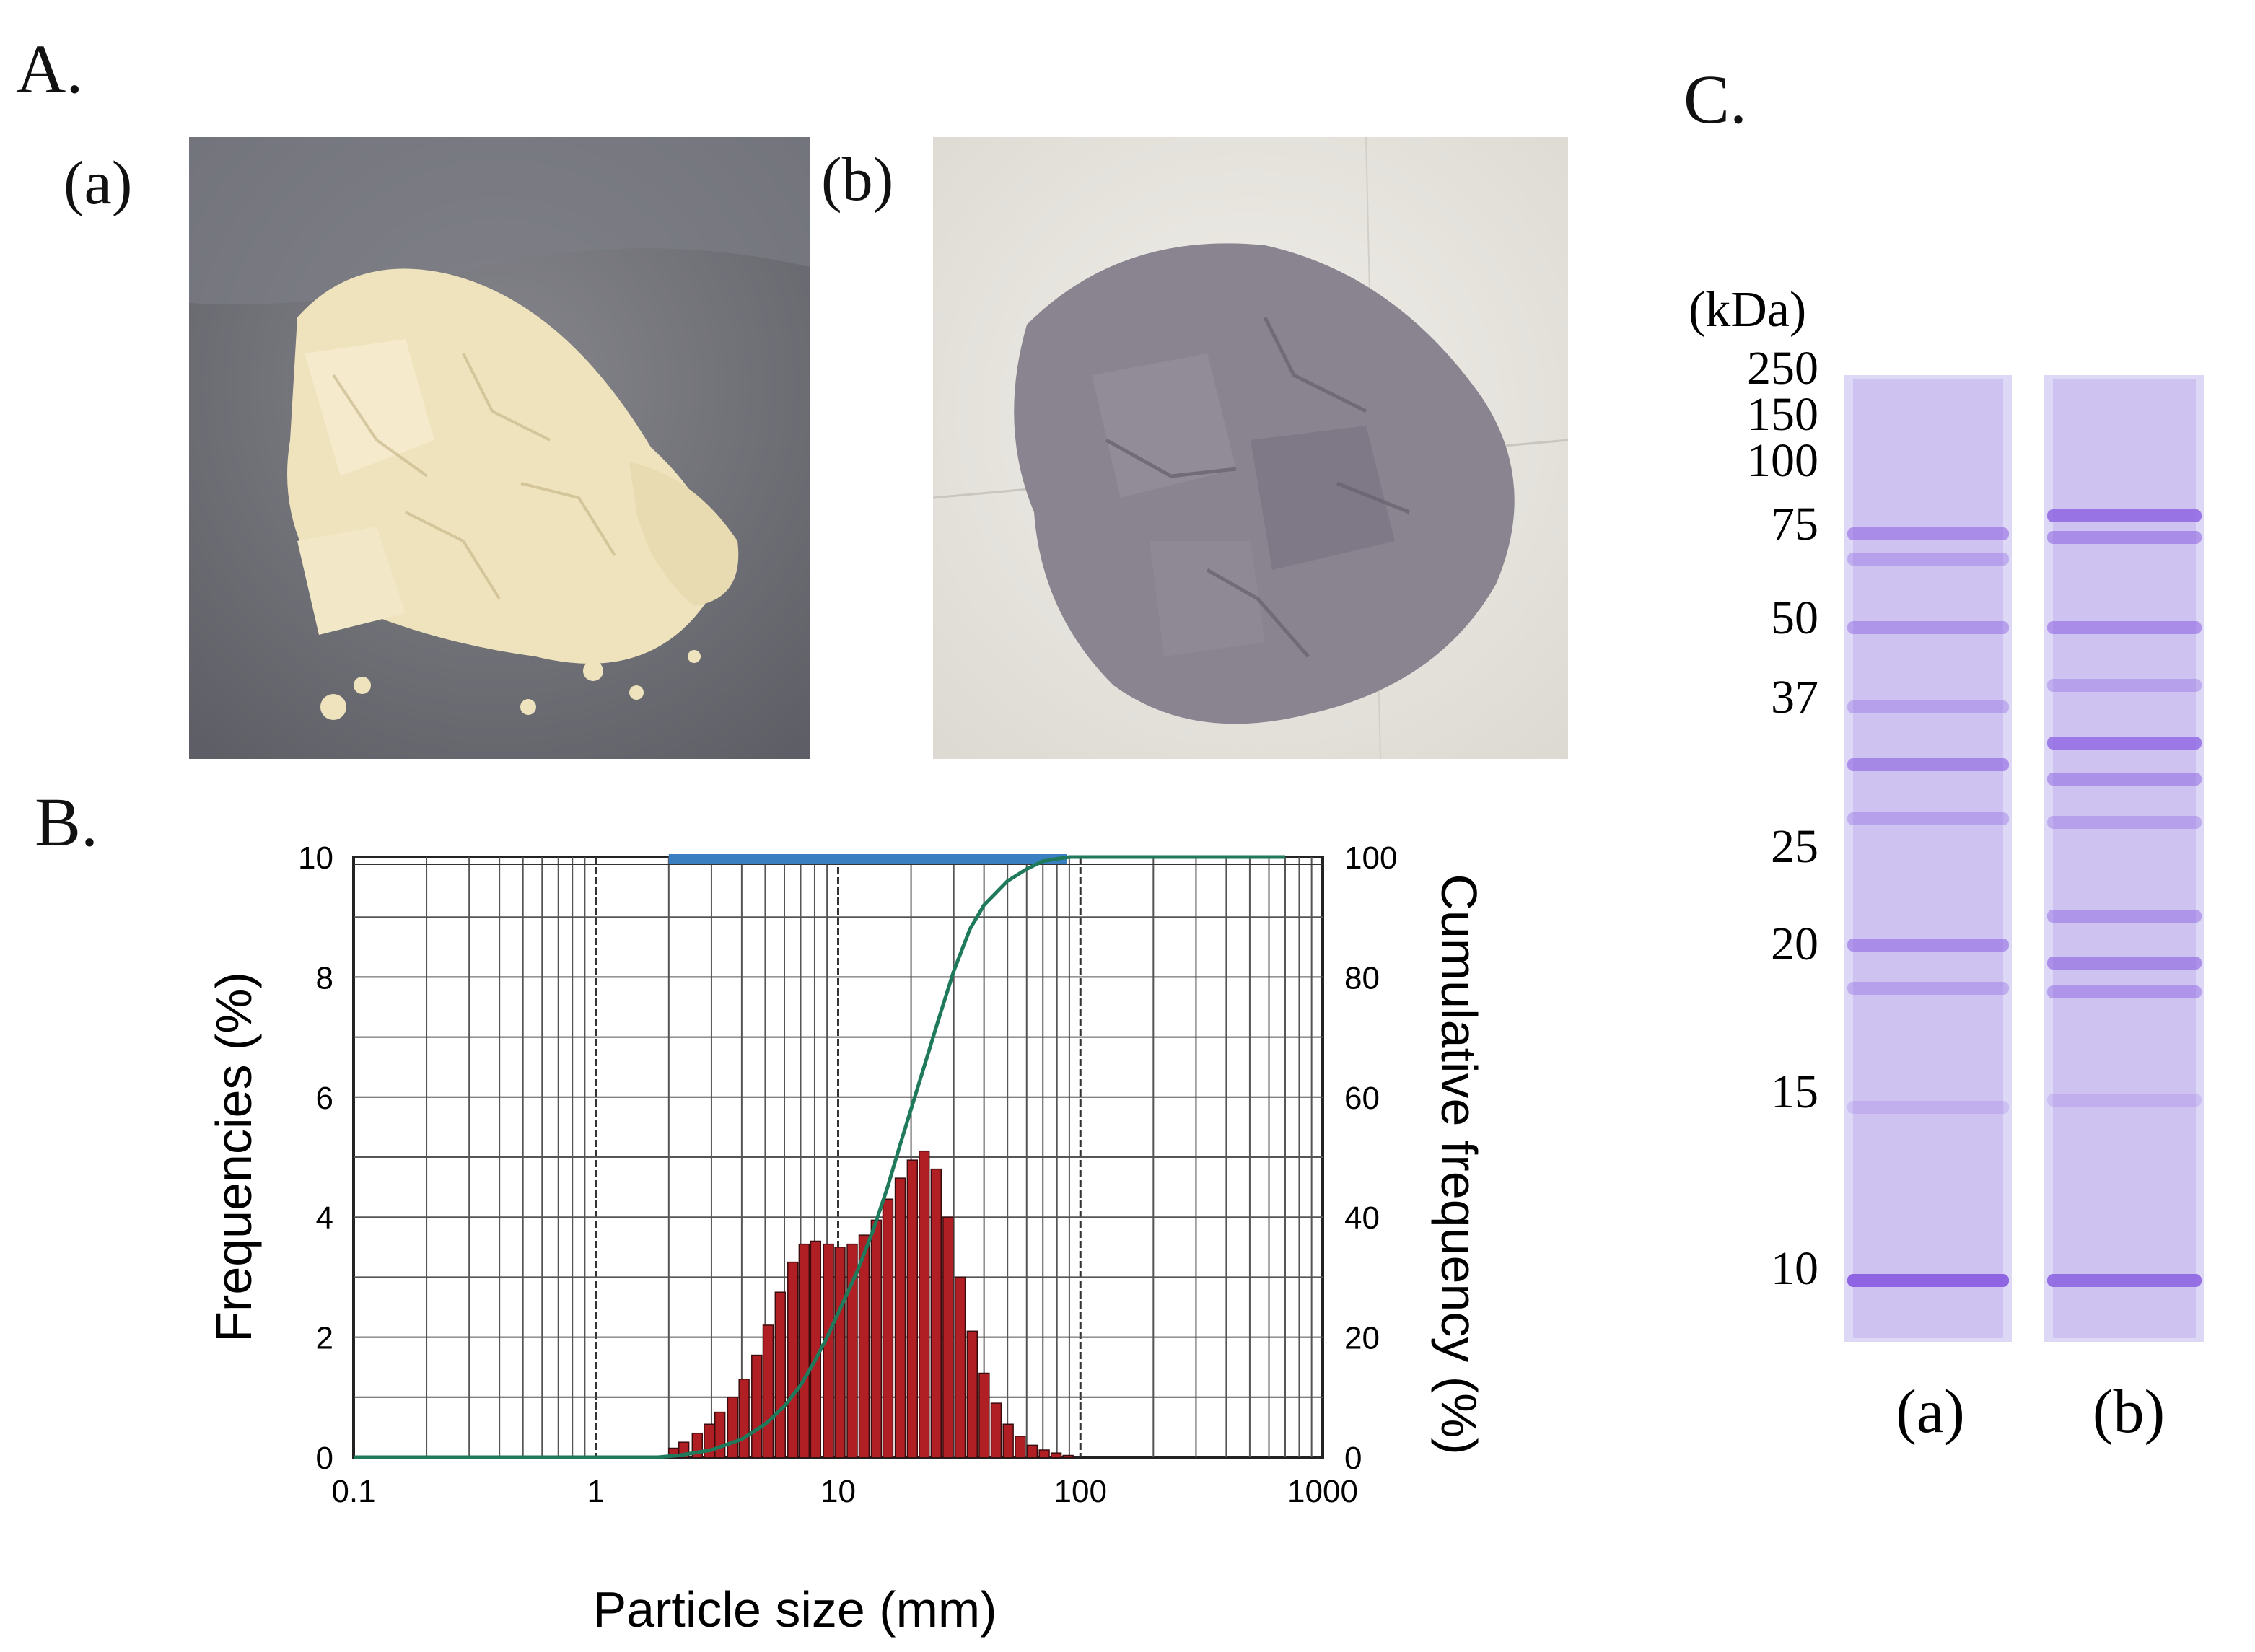 This screenshot has width=2255, height=1652. What do you see at coordinates (324, 978) in the screenshot?
I see `y-tick-label: 8` at bounding box center [324, 978].